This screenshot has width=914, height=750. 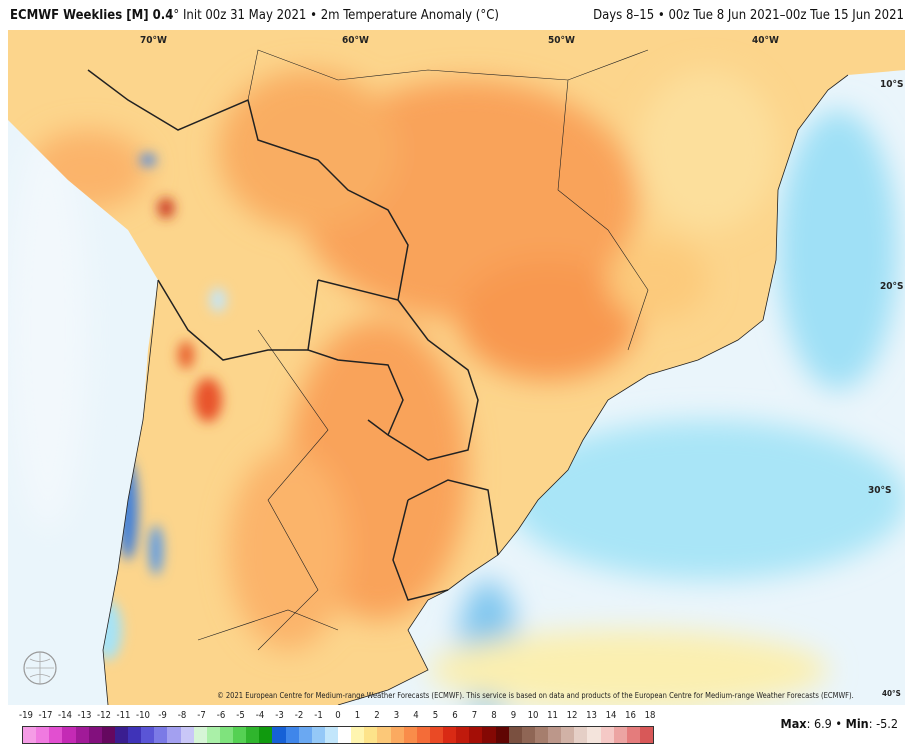 What do you see at coordinates (591, 715) in the screenshot?
I see `colorbar-tick: 13` at bounding box center [591, 715].